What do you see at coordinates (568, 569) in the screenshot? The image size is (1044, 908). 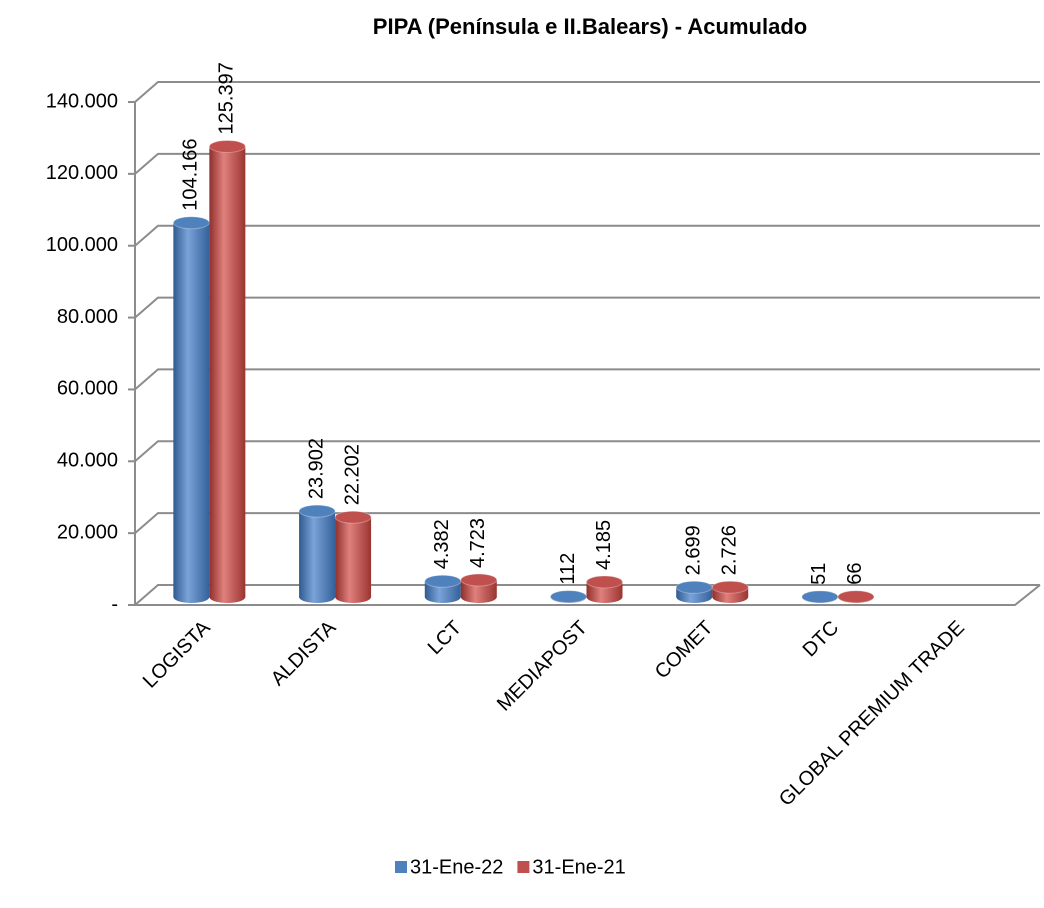 I see `data-label: 112` at bounding box center [568, 569].